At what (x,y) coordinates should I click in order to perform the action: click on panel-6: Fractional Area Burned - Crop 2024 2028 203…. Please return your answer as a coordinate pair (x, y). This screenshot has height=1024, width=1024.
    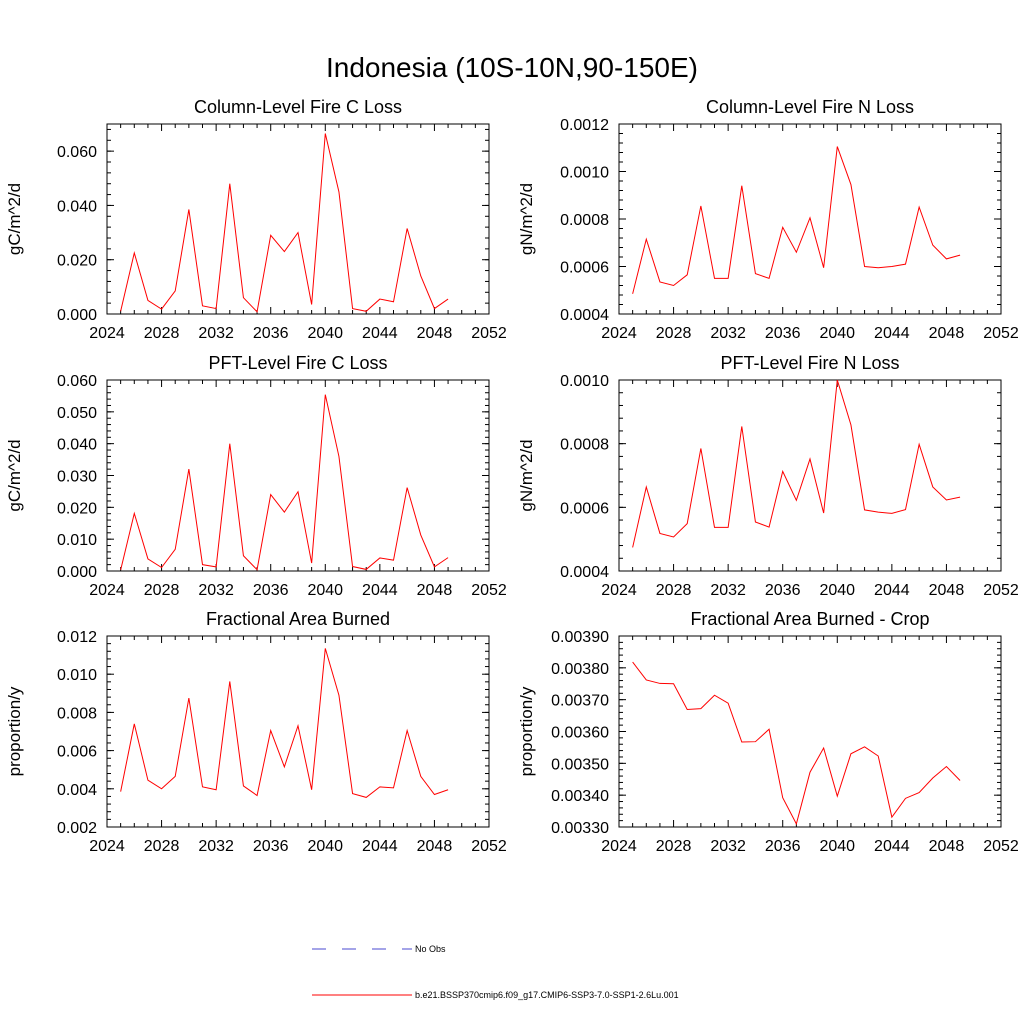
    Looking at the image, I should click on (768, 732).